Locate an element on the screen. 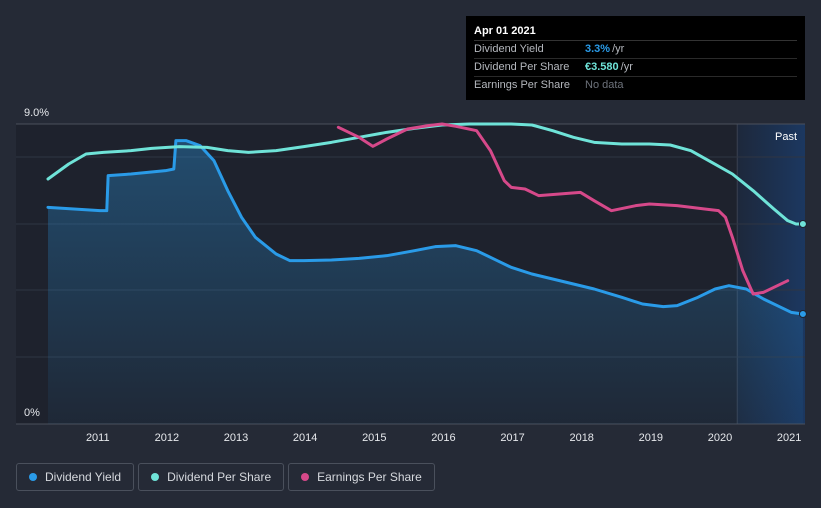 Image resolution: width=821 pixels, height=508 pixels. tooltip-value: 3.3% is located at coordinates (598, 49).